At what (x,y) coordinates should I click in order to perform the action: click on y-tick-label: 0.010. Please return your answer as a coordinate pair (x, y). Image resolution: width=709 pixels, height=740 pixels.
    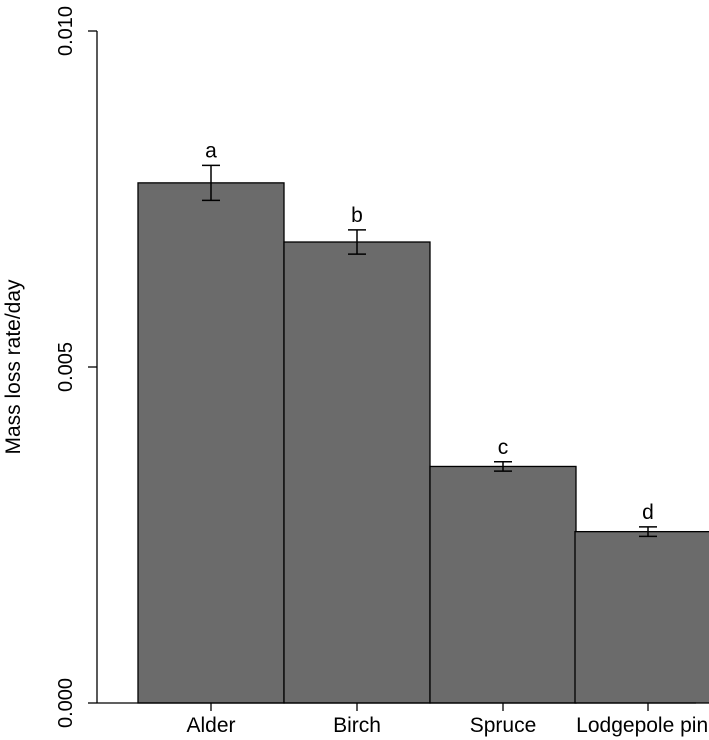
    Looking at the image, I should click on (66, 31).